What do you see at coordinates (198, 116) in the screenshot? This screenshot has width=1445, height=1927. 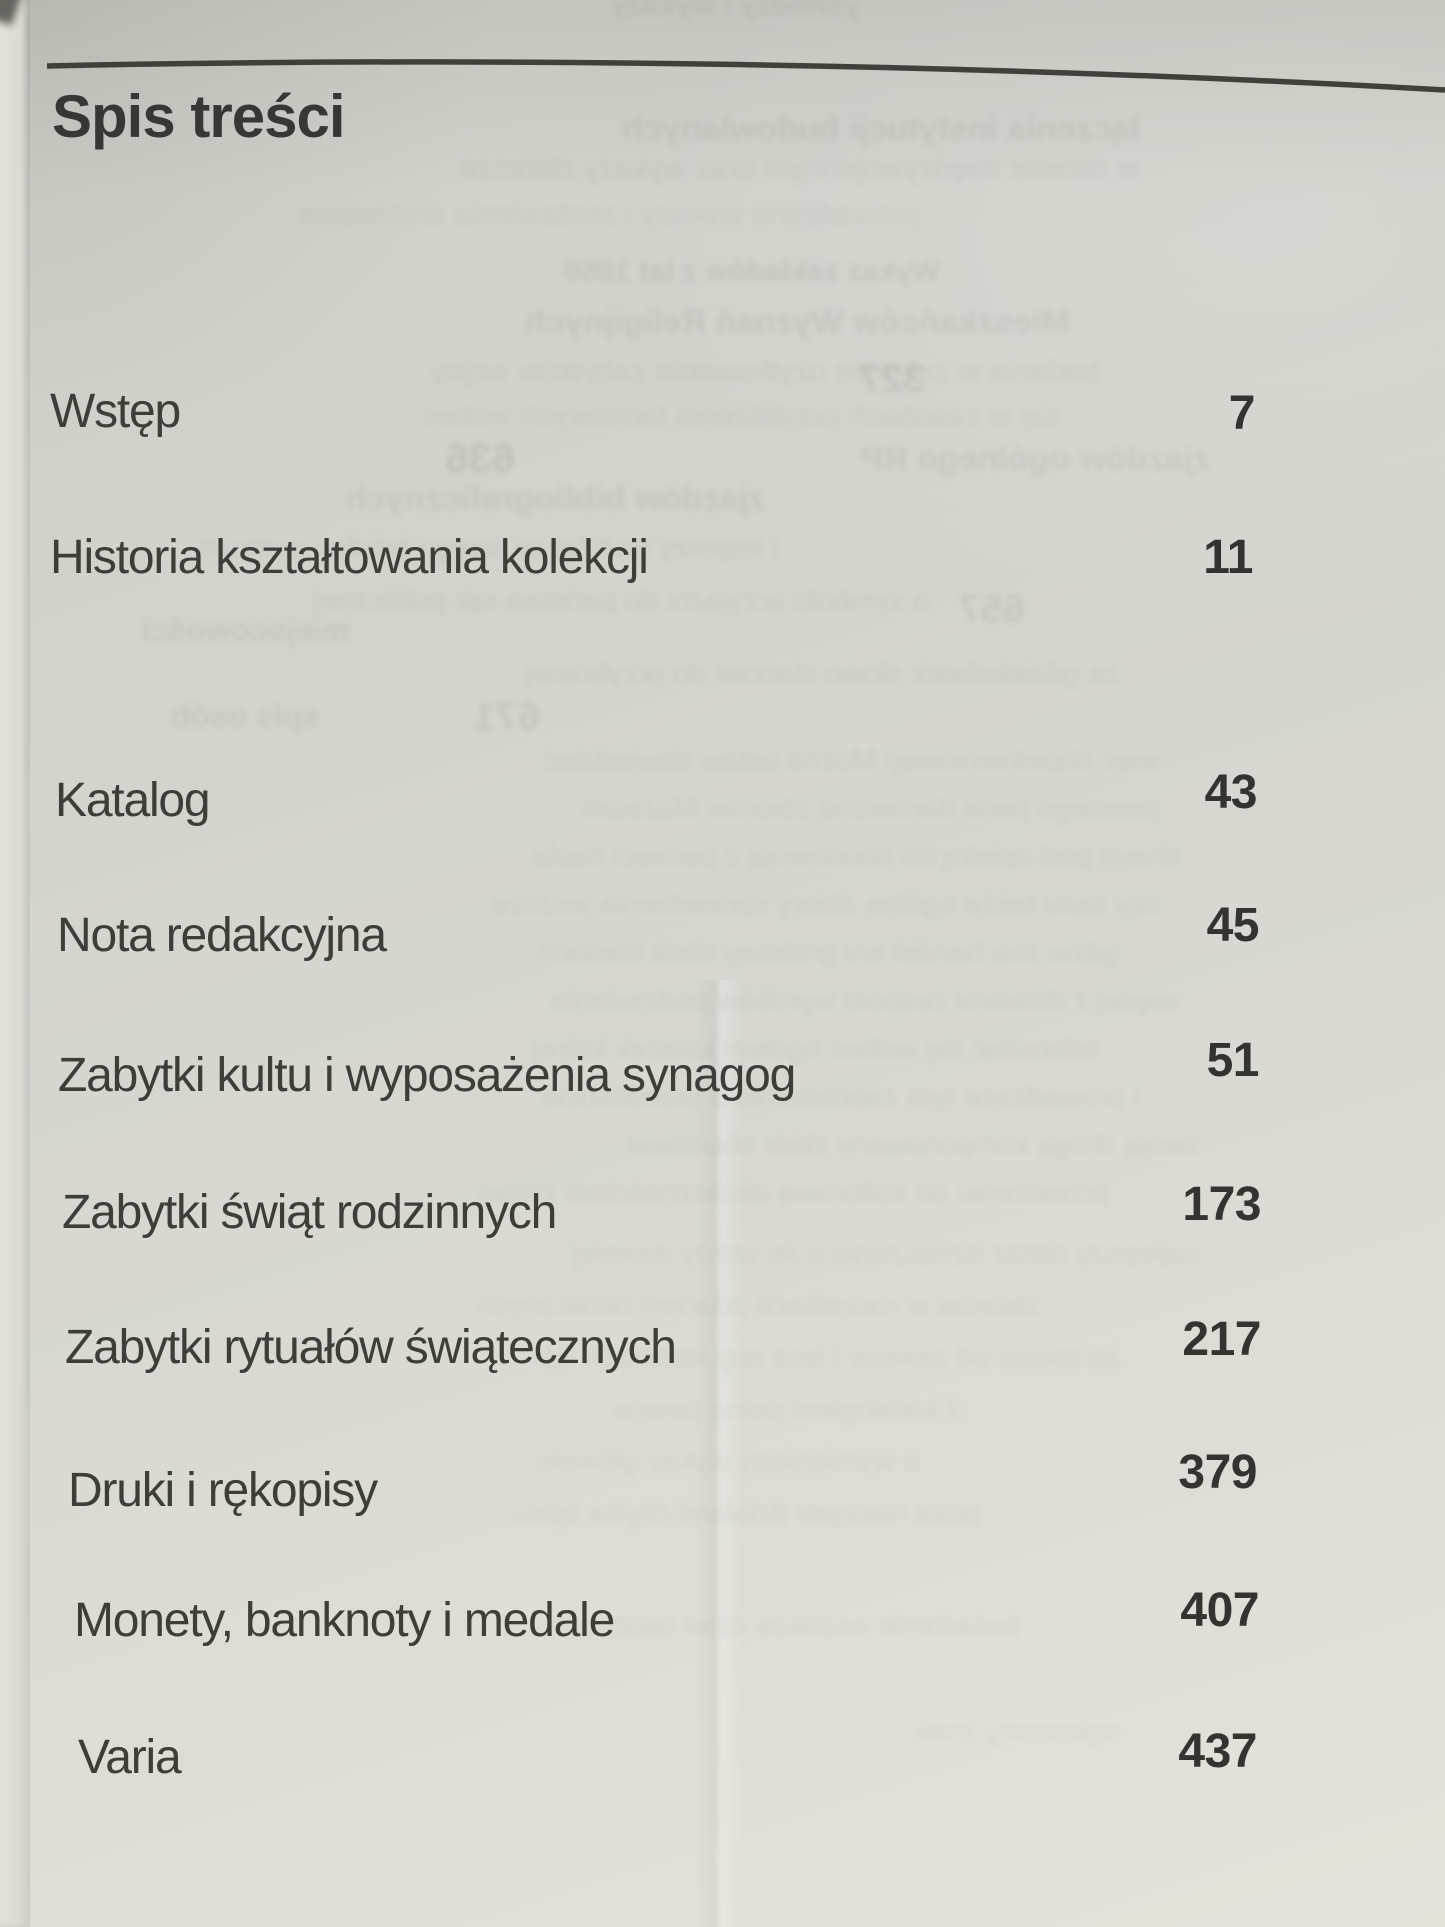 I see `page-title: Spis treści` at bounding box center [198, 116].